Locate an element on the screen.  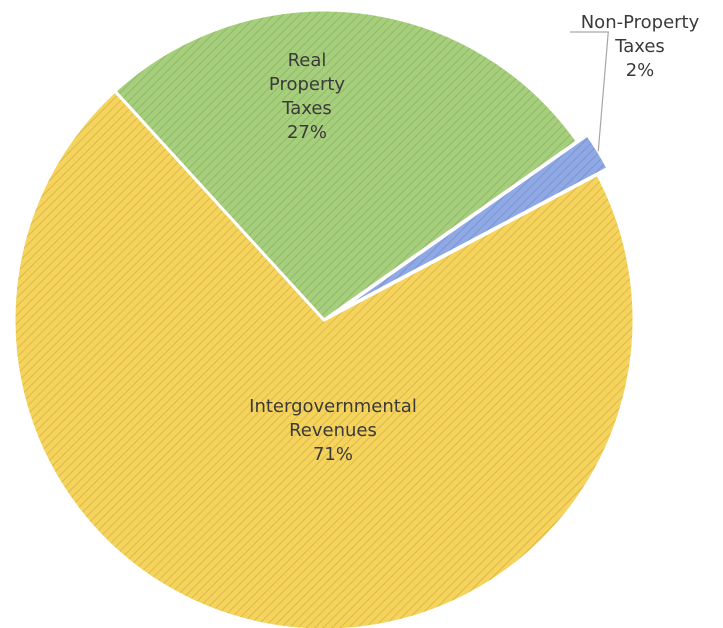
slice-label-0: Intergovernmental Revenues 71% is located at coordinates (333, 430).